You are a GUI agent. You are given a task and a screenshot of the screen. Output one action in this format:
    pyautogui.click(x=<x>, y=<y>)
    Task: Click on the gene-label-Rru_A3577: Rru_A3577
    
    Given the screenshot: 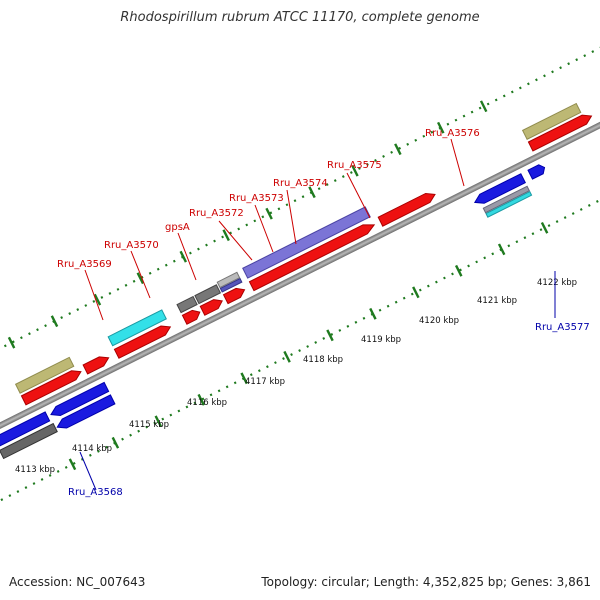 What is the action you would take?
    pyautogui.click(x=562, y=327)
    